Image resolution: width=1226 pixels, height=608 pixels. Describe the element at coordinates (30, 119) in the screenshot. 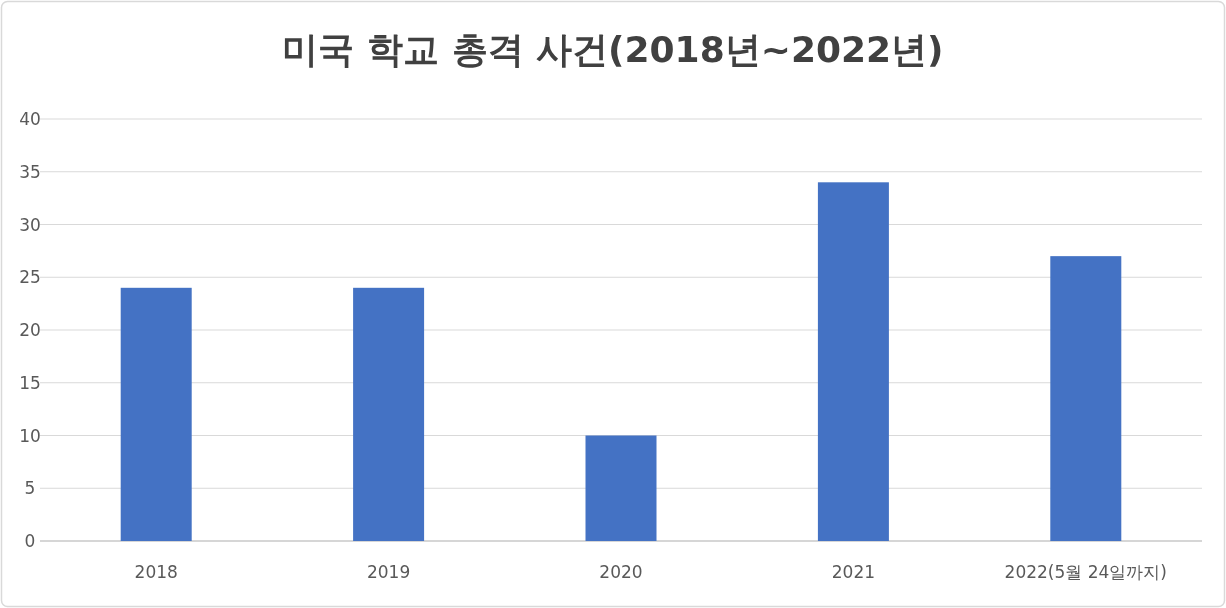

I see `y-tick-label: 40` at that location.